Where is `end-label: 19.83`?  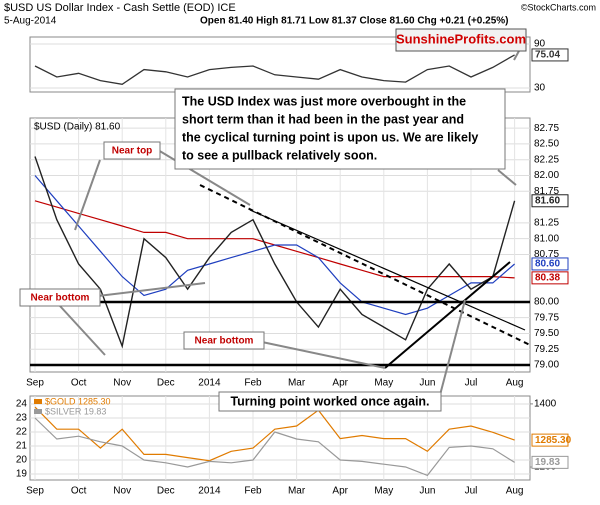 end-label: 19.83 is located at coordinates (547, 462).